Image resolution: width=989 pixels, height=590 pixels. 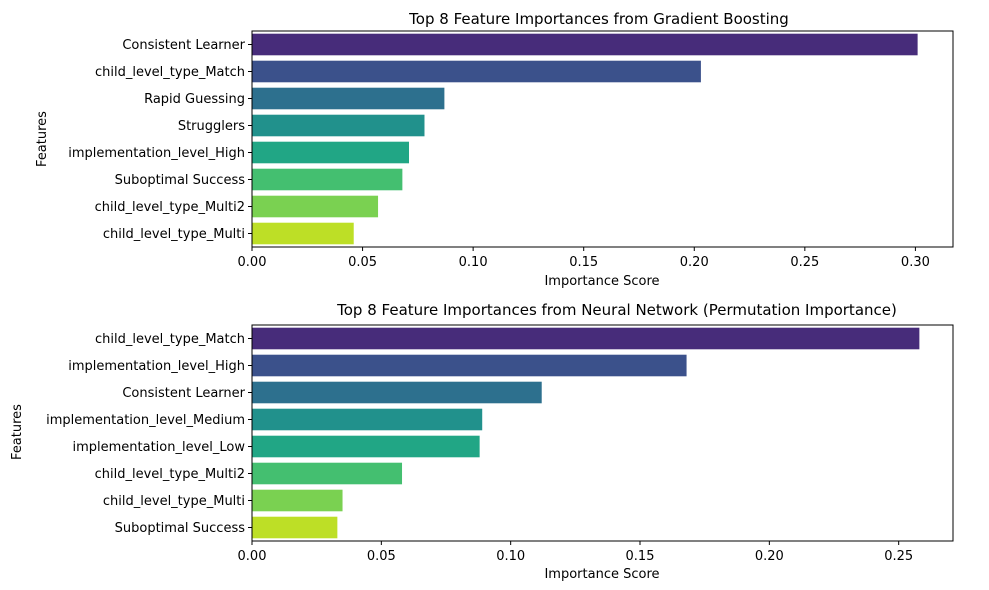 What do you see at coordinates (194, 99) in the screenshot?
I see `y-tick-label: Rapid Guessing` at bounding box center [194, 99].